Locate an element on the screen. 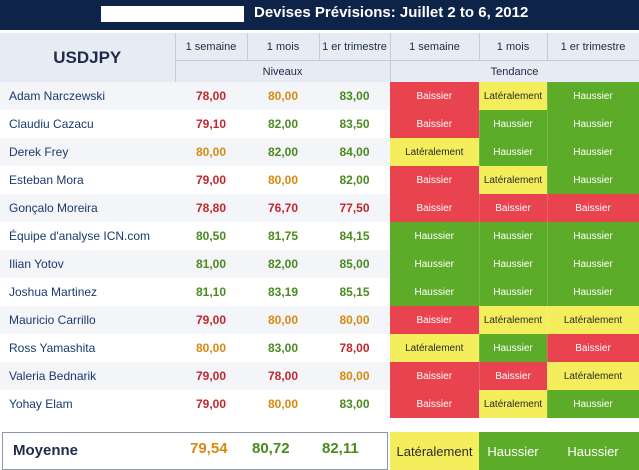 The width and height of the screenshot is (639, 470). group-levels: Niveaux is located at coordinates (283, 71).